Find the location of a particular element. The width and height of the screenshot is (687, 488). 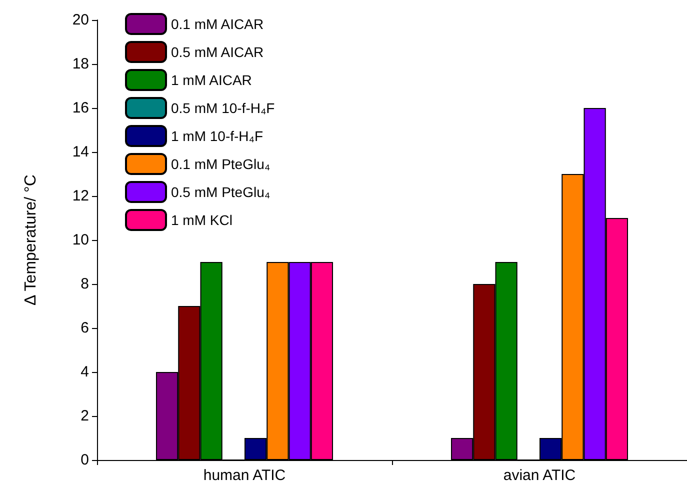

y-tick-label: 18 is located at coordinates (80, 64).